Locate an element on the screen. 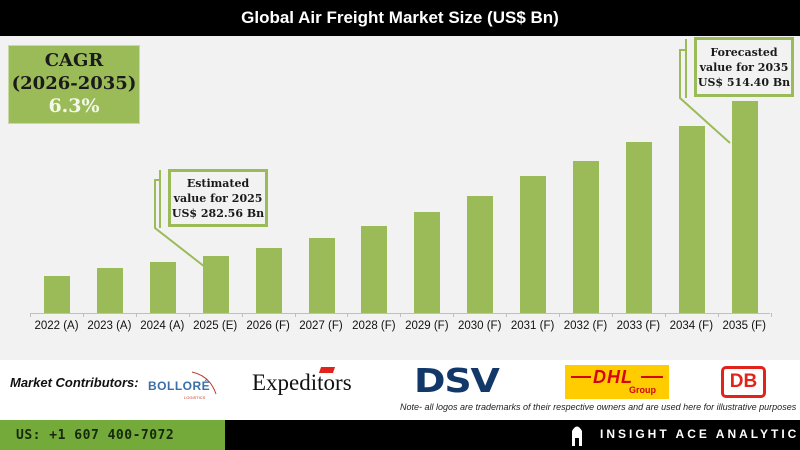  forecasted-2035-callout: Forecasted value for 2035 US$ 514.40 Bn is located at coordinates (744, 67).